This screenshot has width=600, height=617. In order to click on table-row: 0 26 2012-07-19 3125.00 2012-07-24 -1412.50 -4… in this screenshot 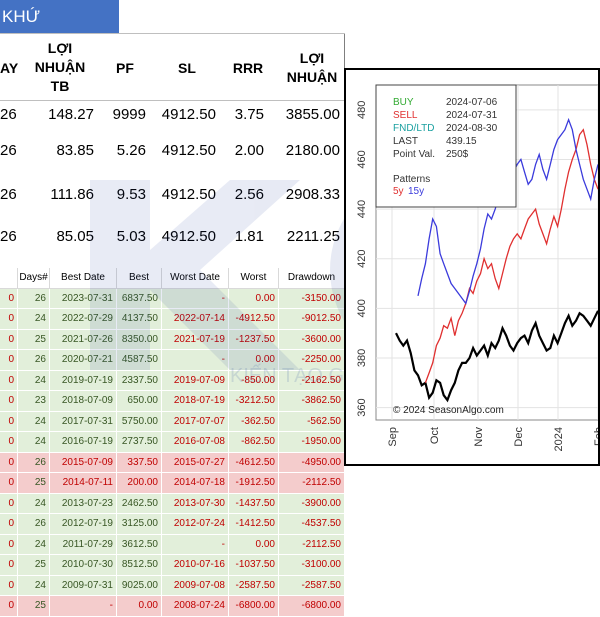, I will do `click(172, 524)`.